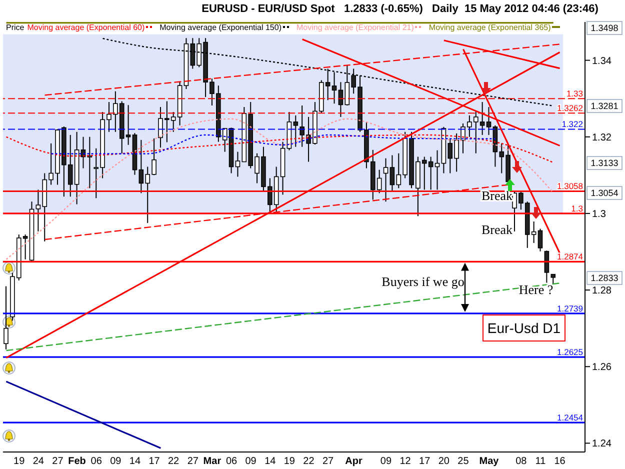 The width and height of the screenshot is (625, 469). What do you see at coordinates (489, 461) in the screenshot?
I see `x-tick-label: May` at bounding box center [489, 461].